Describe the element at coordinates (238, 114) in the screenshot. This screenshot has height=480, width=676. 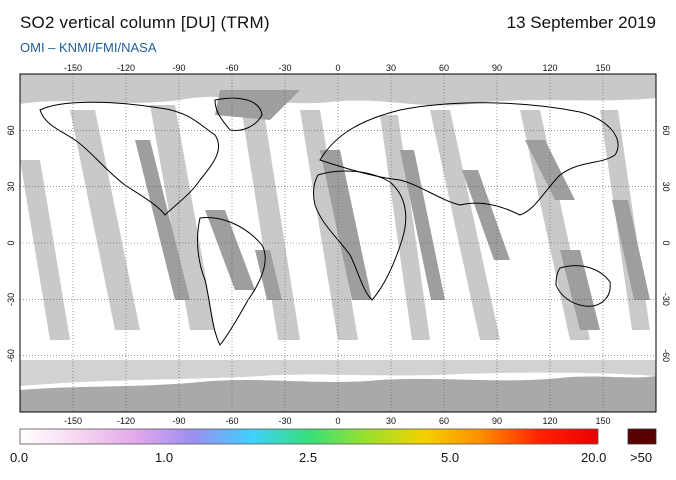
I see `greenland-outline` at that location.